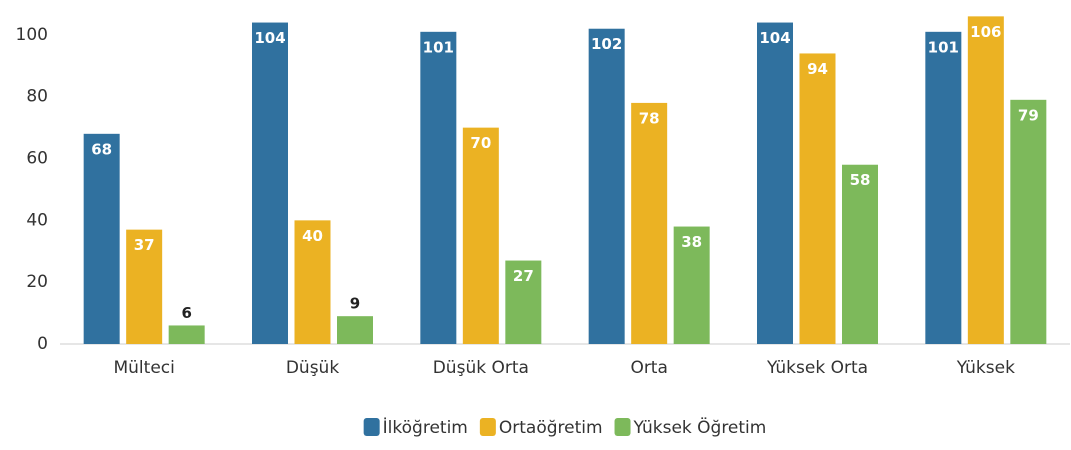 The width and height of the screenshot is (1071, 450). What do you see at coordinates (312, 236) in the screenshot?
I see `value-label: 40` at bounding box center [312, 236].